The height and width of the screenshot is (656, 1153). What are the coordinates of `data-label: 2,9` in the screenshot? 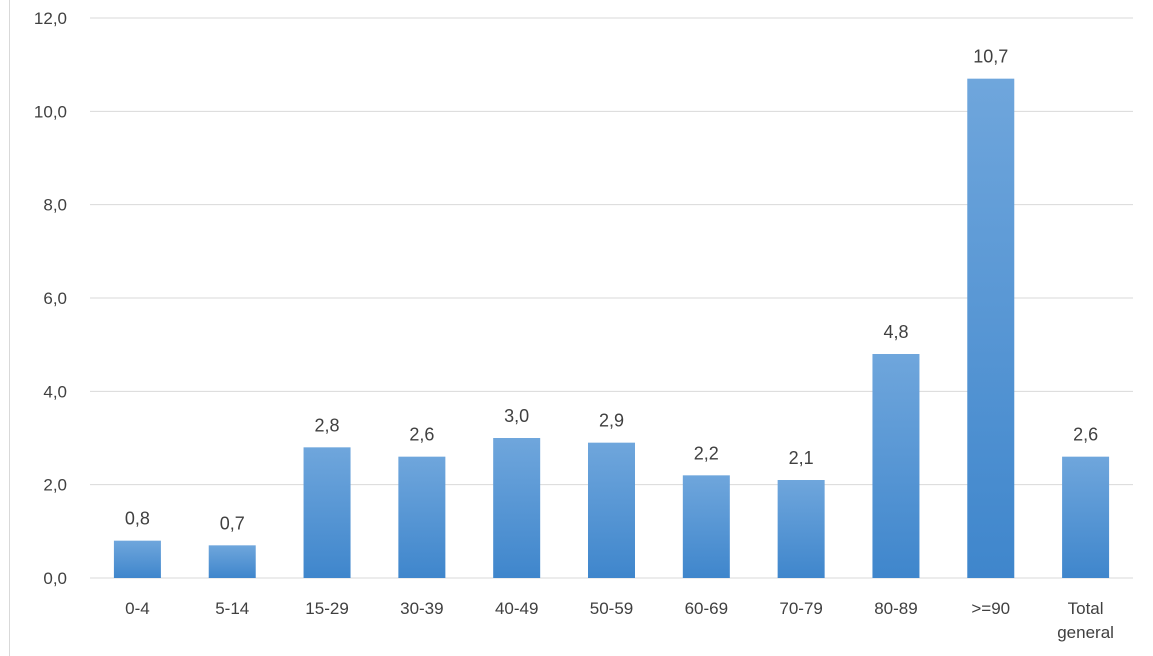 It's located at (611, 421).